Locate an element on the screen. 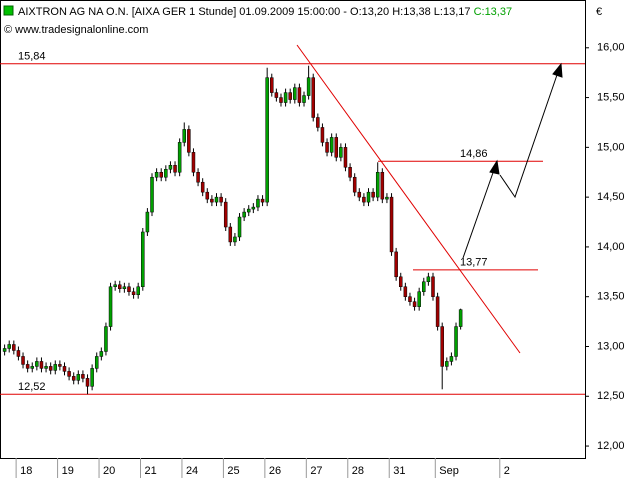  level-label: 12,52 is located at coordinates (32, 387).